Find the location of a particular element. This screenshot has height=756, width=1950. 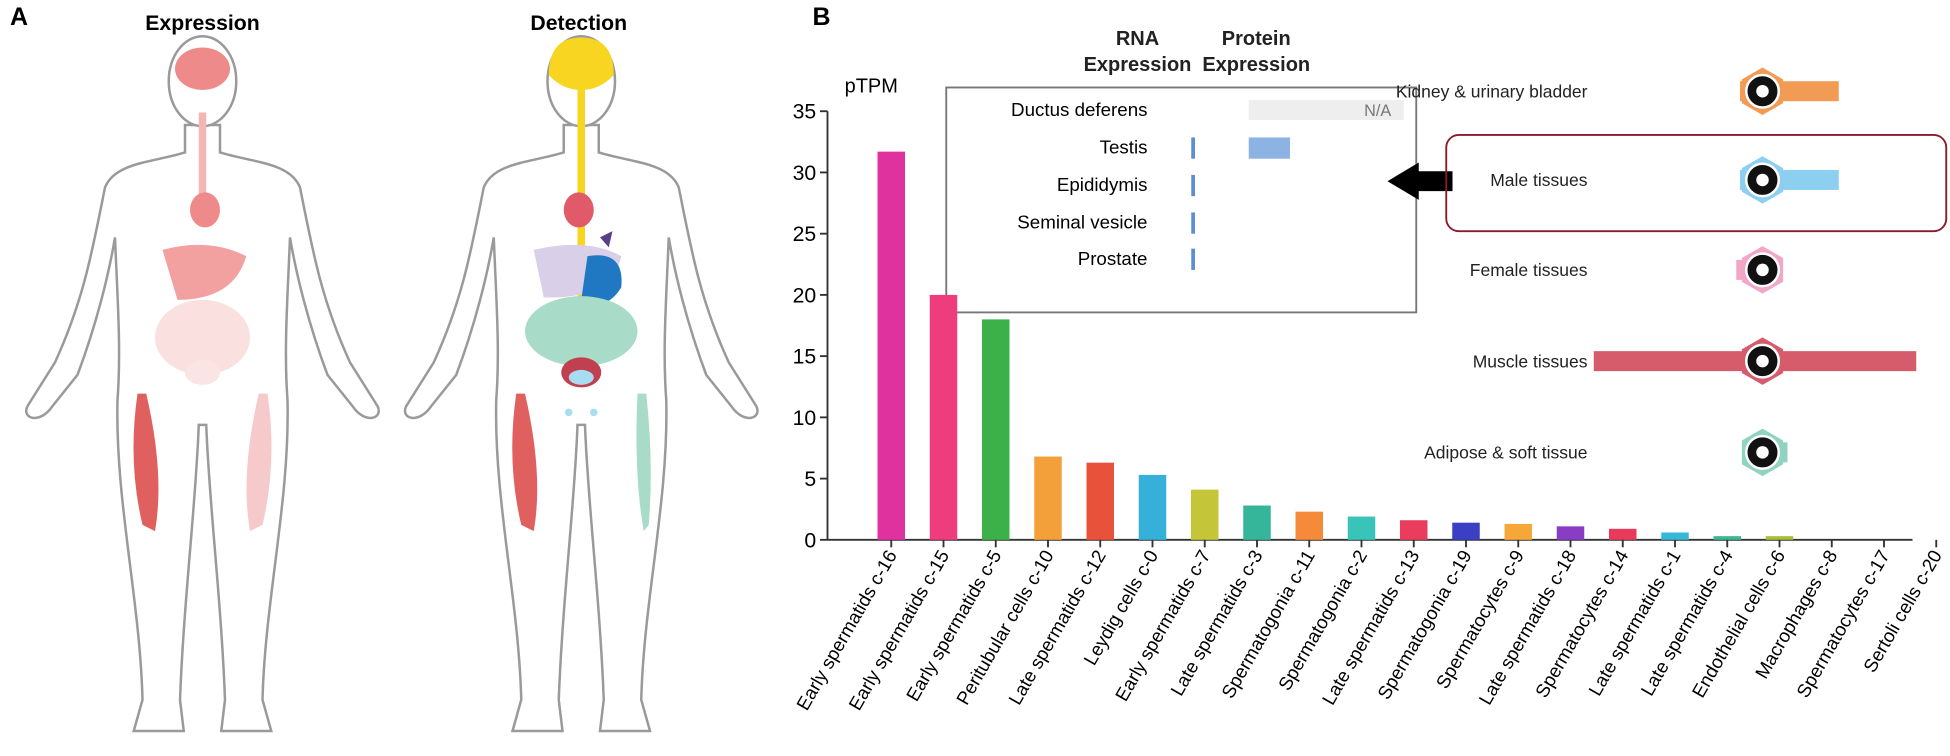

row-label: Seminal vesicle is located at coordinates (1082, 222).